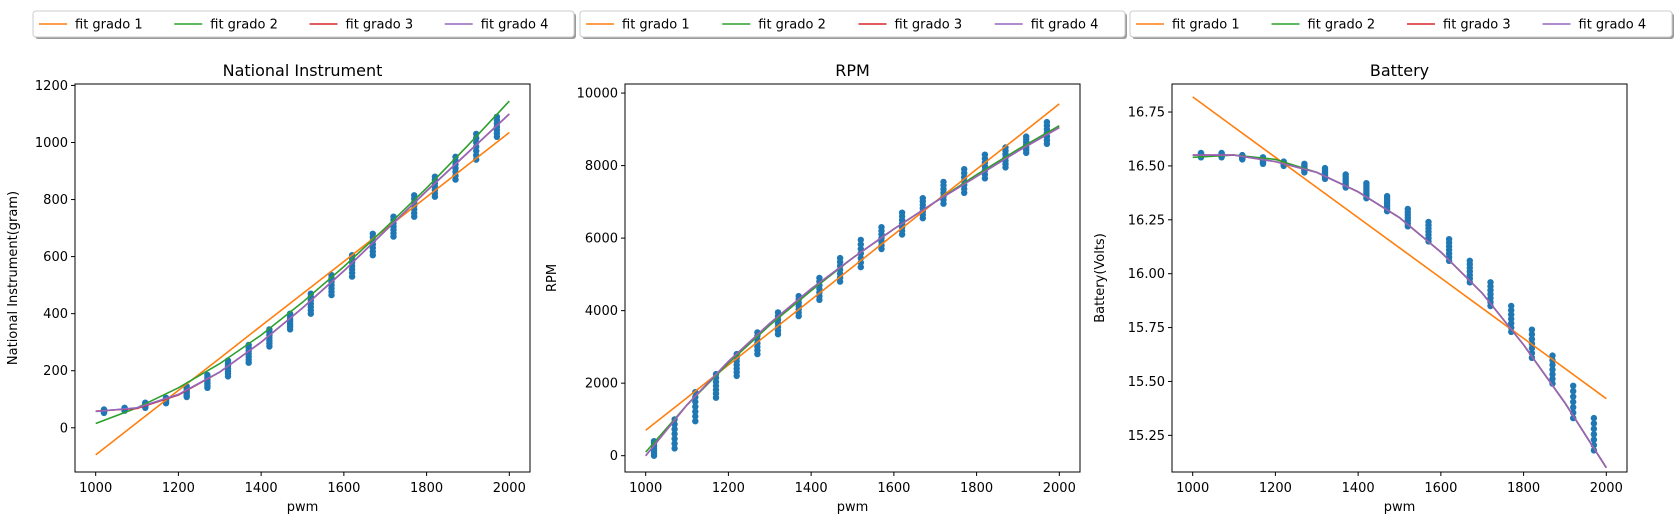  I want to click on y-tick-label: 800, so click(55, 200).